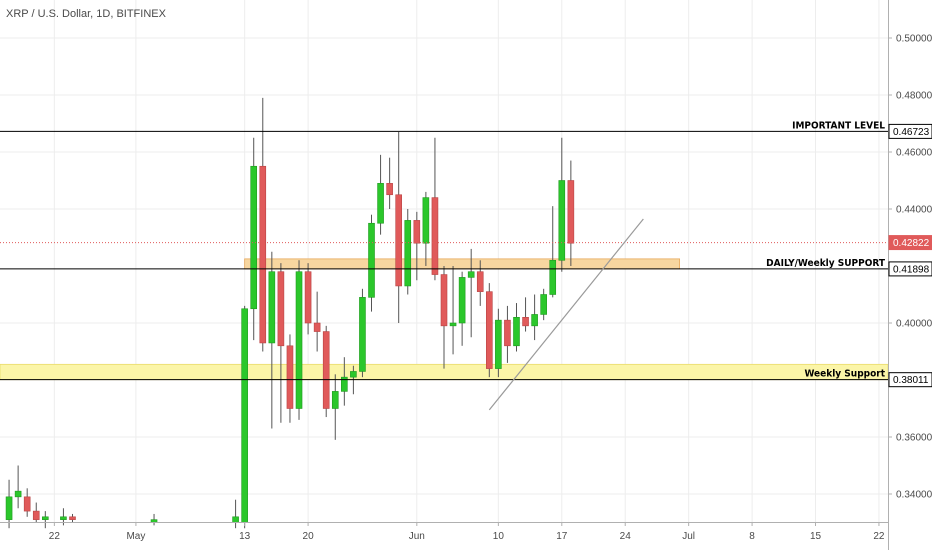 The image size is (932, 550). I want to click on price-tick-label: 0.40000, so click(914, 324).